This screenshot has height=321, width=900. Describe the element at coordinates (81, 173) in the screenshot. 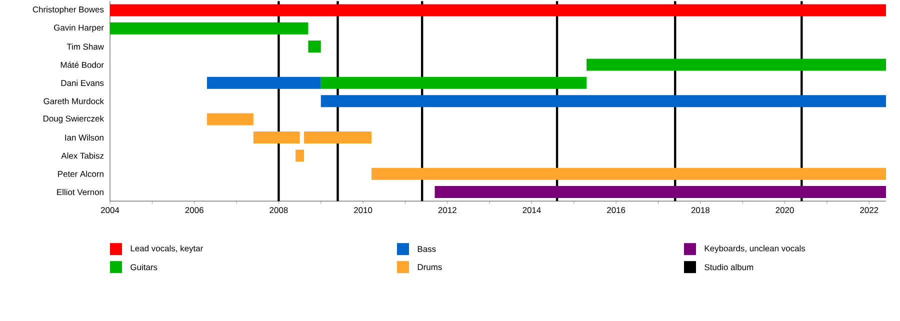

I see `y-tick-label: Peter Alcorn` at that location.